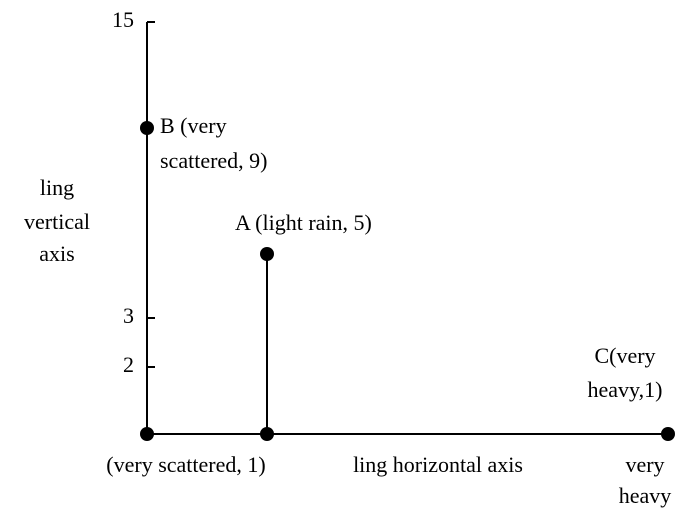 The width and height of the screenshot is (685, 513). I want to click on origin-label: (very scattered, 1), so click(185, 464).